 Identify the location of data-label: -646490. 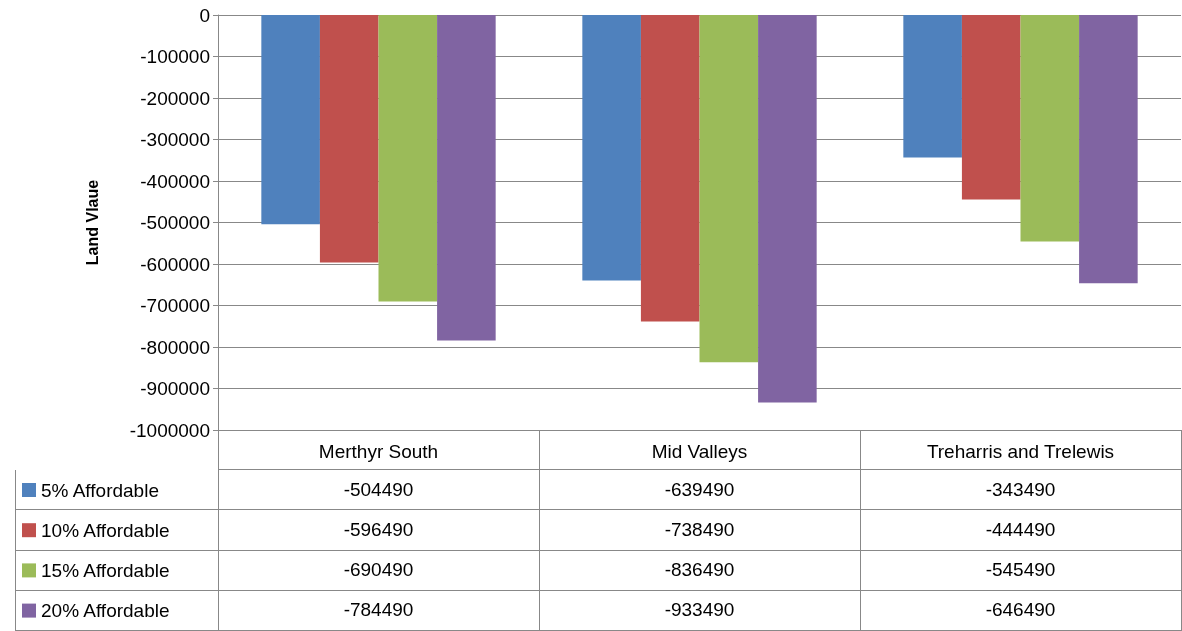
(1021, 610).